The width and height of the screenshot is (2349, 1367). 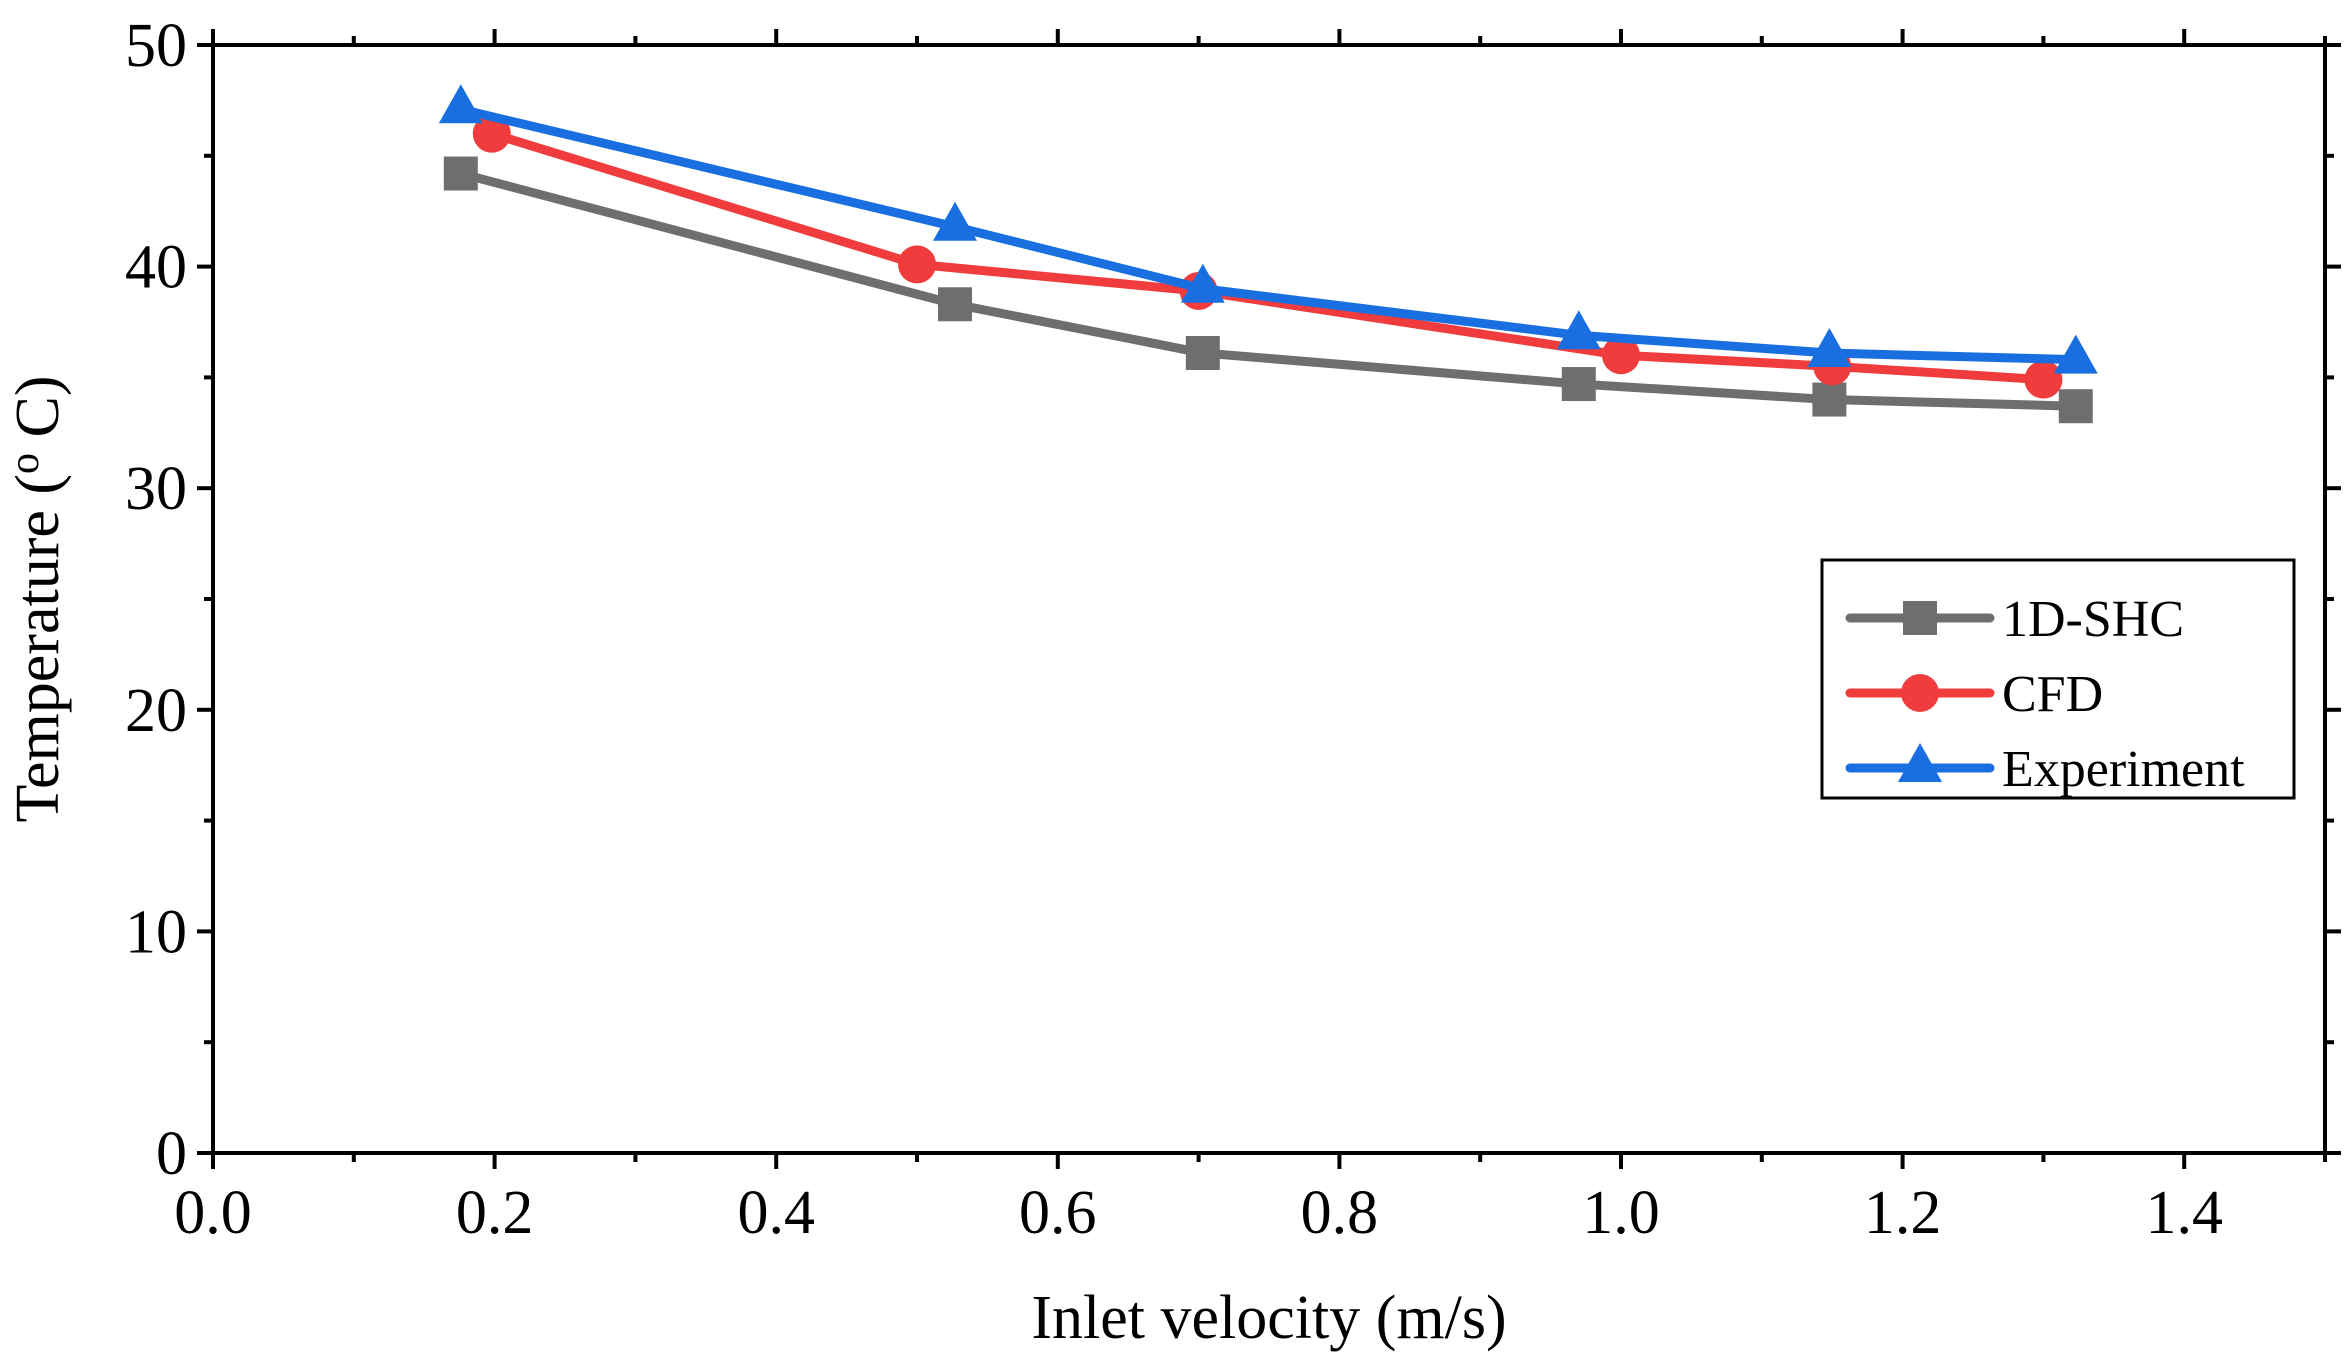 I want to click on y-tick-label: 30, so click(x=156, y=489).